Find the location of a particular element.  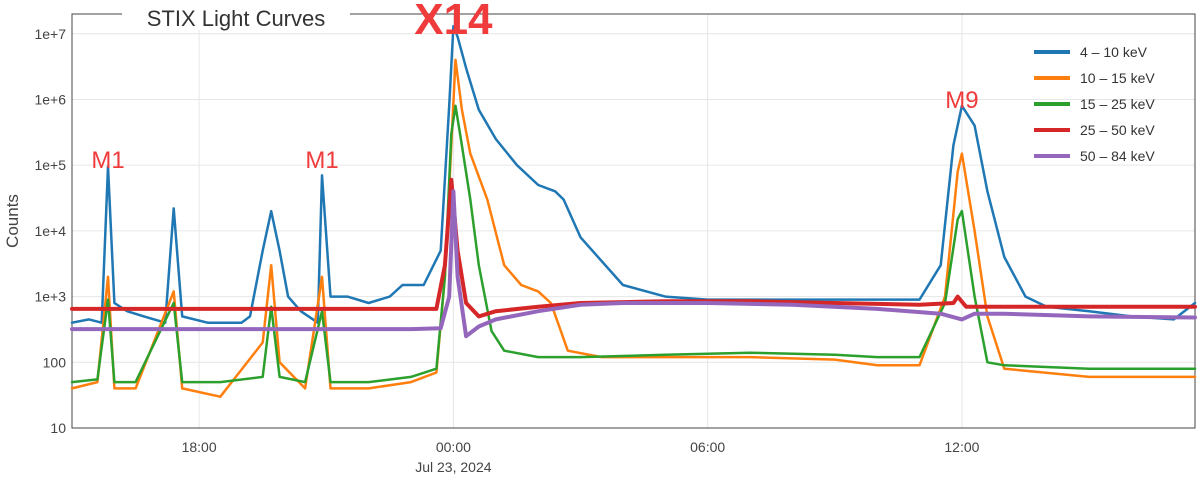

title-backdrop is located at coordinates (236, 17).